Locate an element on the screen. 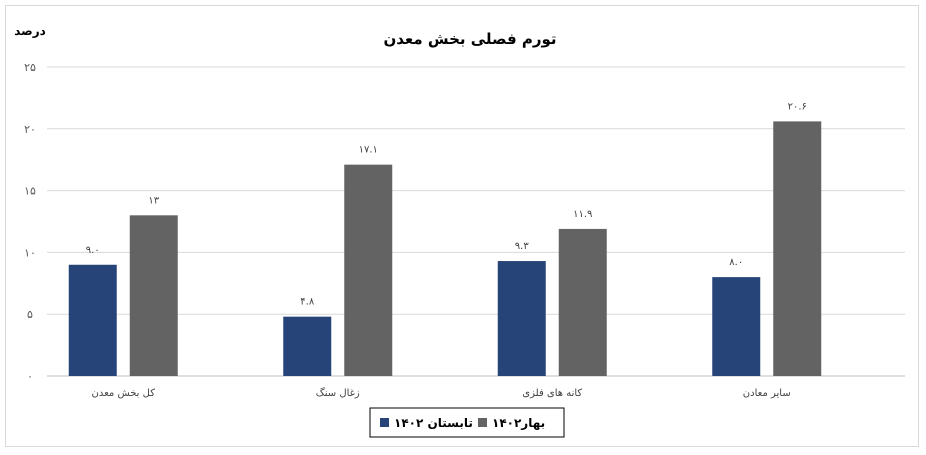 This screenshot has height=455, width=926. data-label: ۴.۸ is located at coordinates (307, 302).